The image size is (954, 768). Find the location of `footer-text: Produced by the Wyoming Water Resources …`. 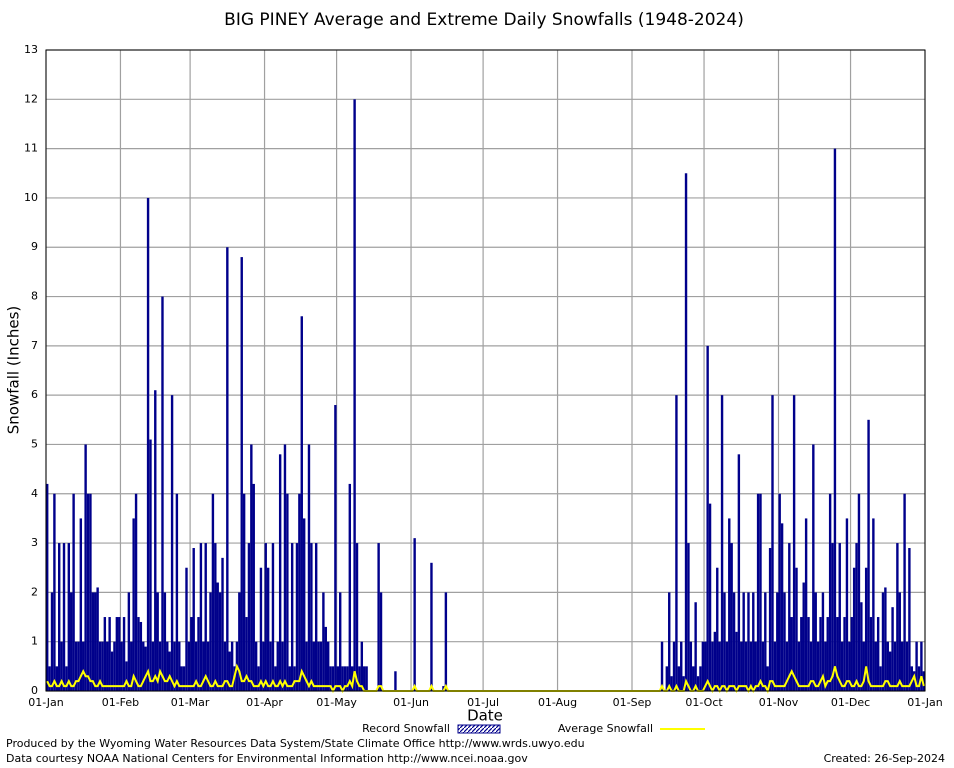

footer-text: Produced by the Wyoming Water Resources … is located at coordinates (295, 743).